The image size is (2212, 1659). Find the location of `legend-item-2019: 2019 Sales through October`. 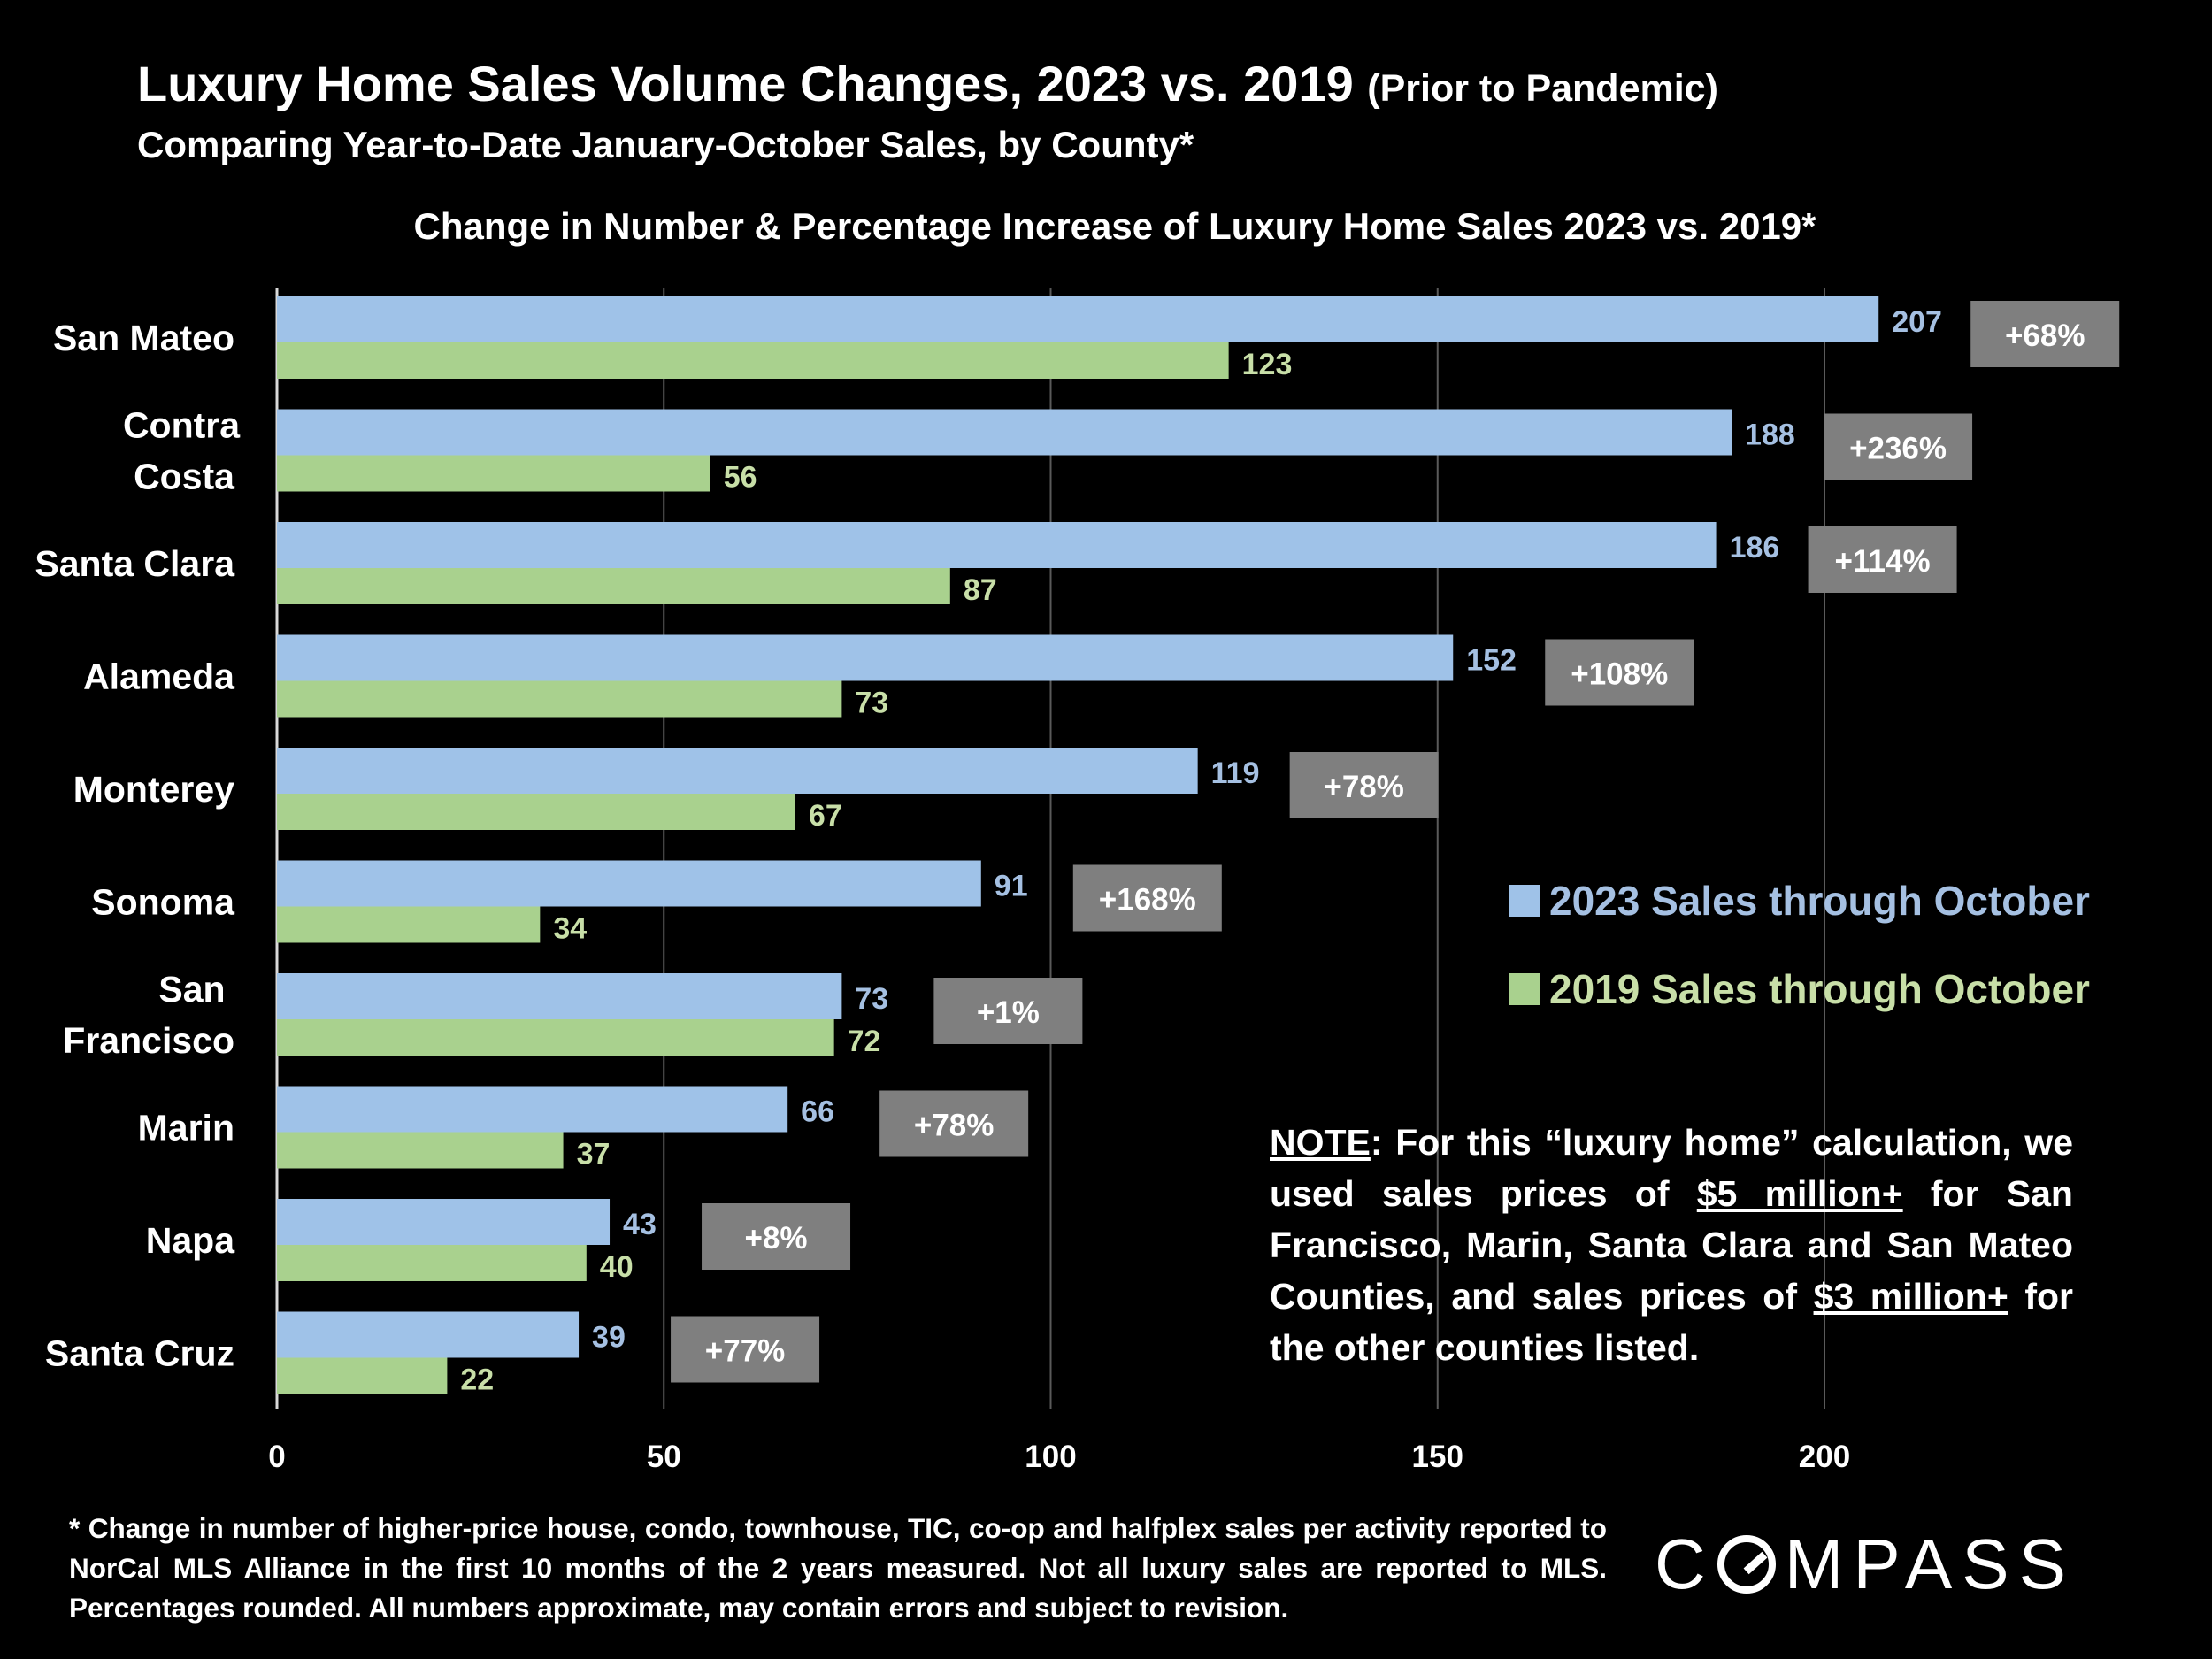

legend-item-2019: 2019 Sales through October is located at coordinates (1800, 989).